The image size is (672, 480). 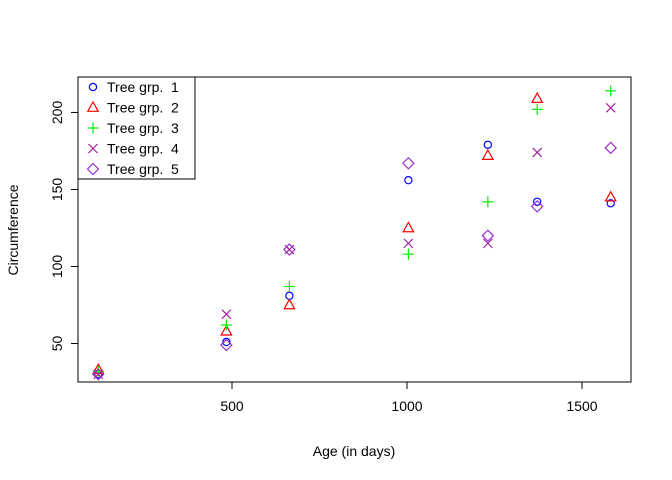 I want to click on y-tick-label: 100, so click(x=57, y=267).